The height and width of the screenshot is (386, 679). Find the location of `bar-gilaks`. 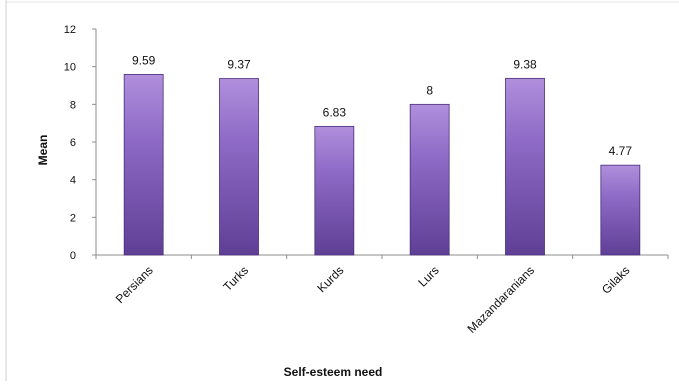

bar-gilaks is located at coordinates (620, 210).